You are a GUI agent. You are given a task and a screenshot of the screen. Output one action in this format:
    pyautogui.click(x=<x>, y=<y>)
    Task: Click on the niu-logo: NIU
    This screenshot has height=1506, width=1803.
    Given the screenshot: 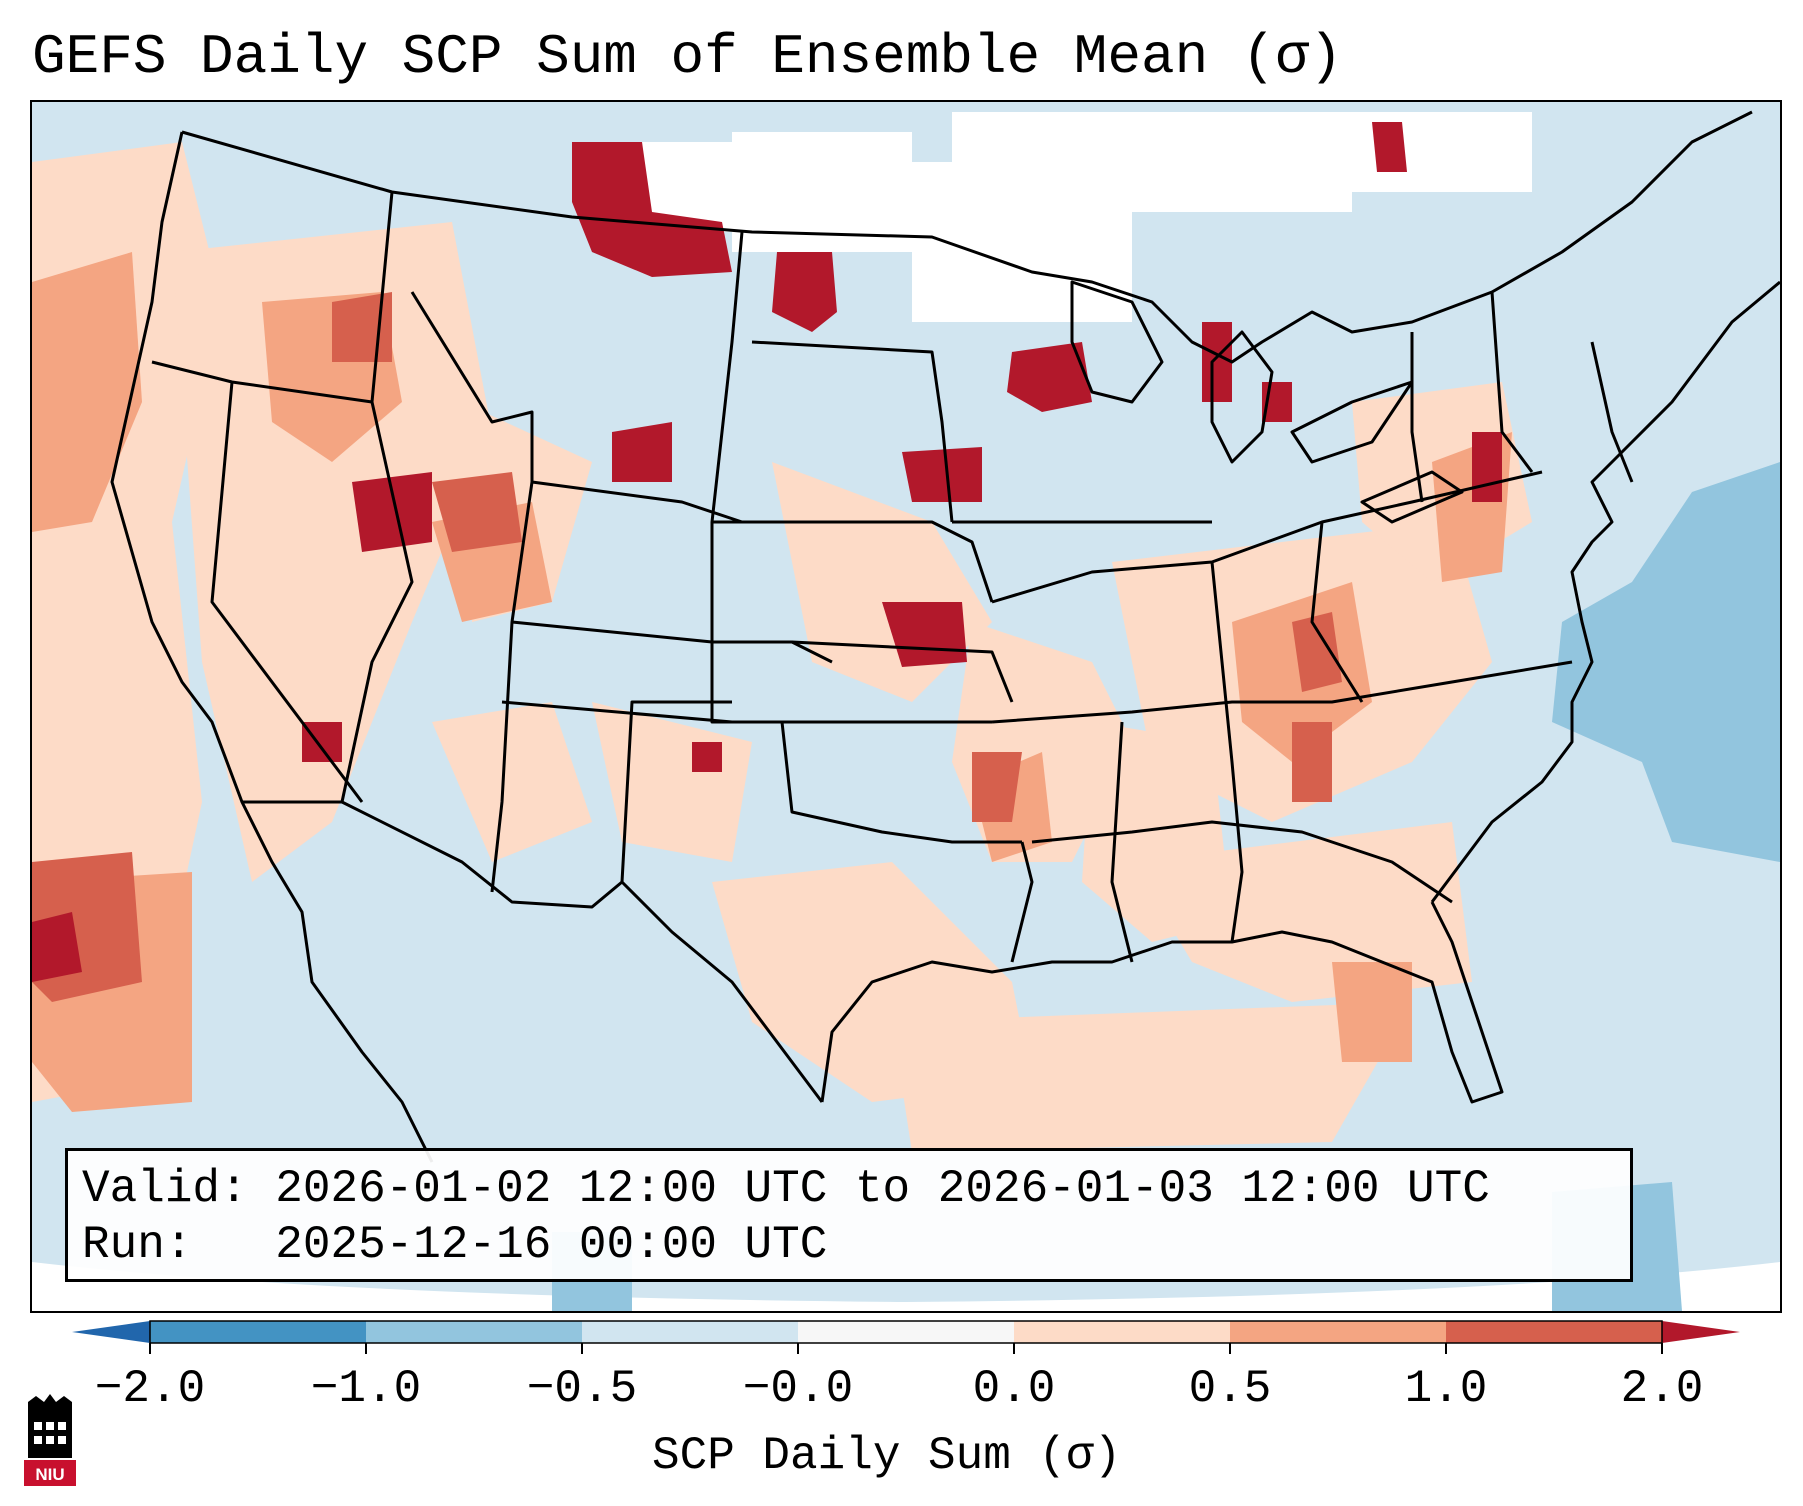 What is the action you would take?
    pyautogui.click(x=50, y=1440)
    